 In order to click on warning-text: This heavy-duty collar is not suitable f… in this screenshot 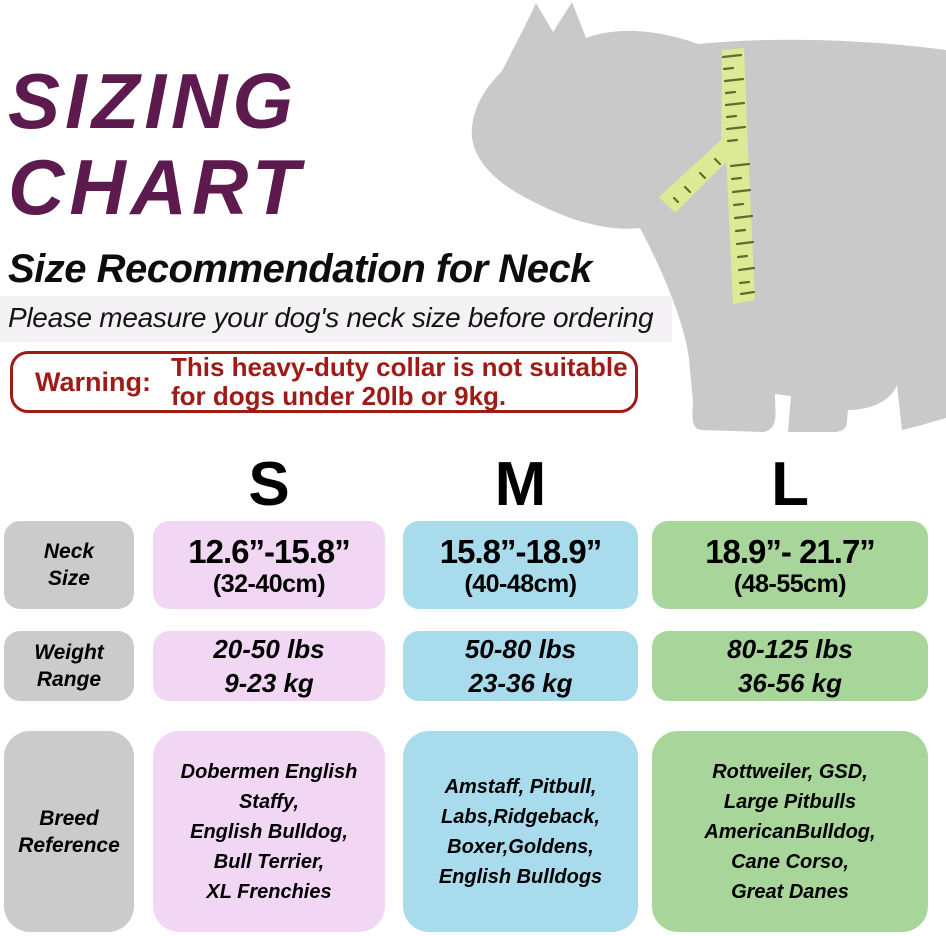, I will do `click(399, 382)`.